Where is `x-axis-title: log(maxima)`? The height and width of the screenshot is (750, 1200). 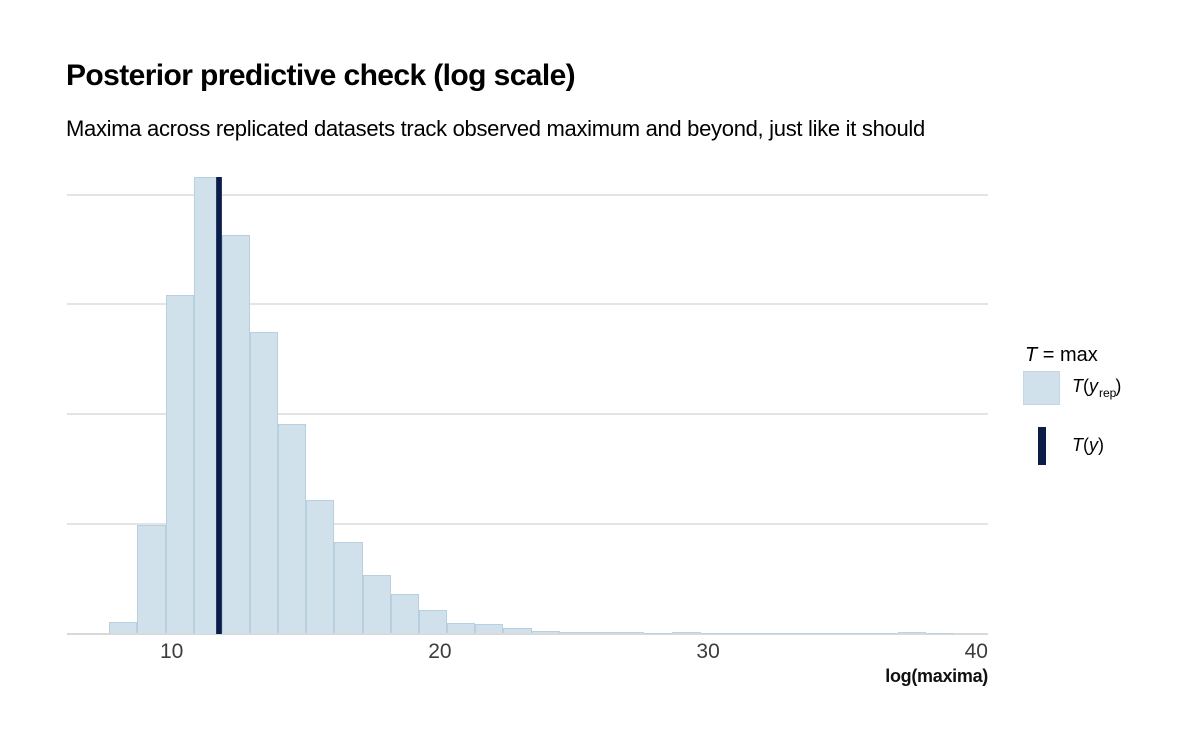 x-axis-title: log(maxima) is located at coordinates (936, 676).